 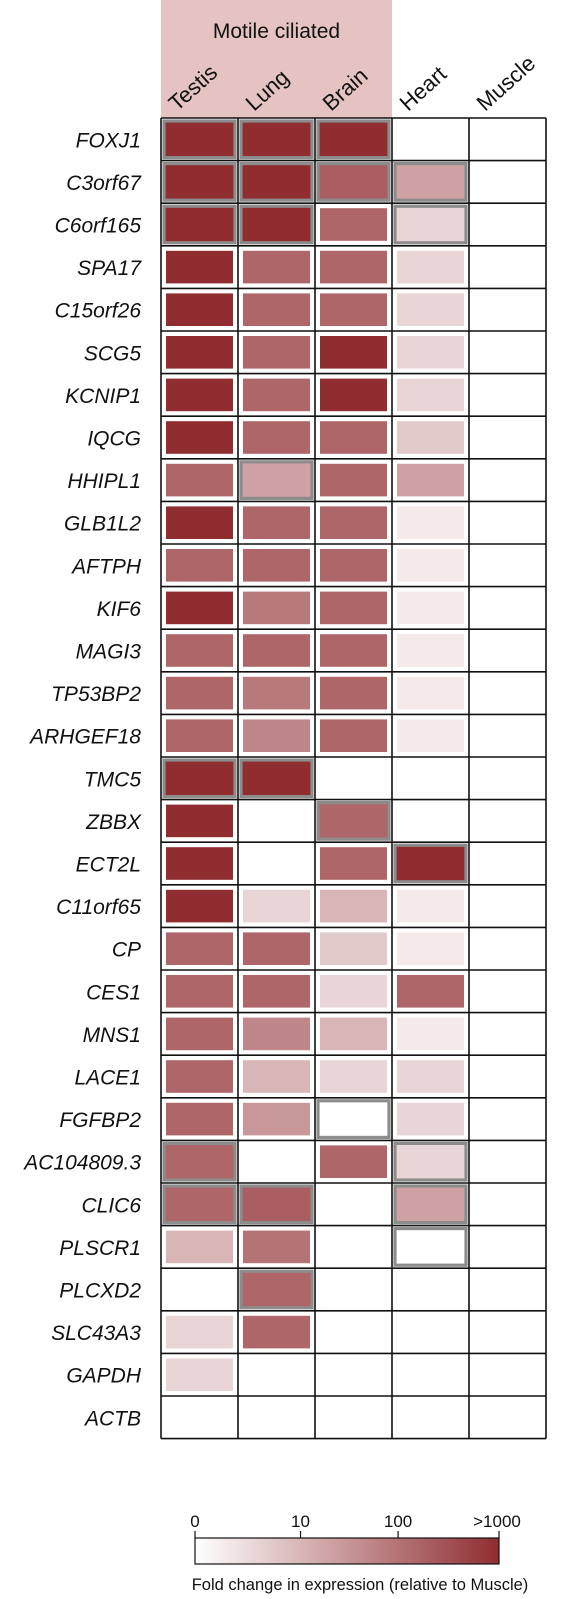 I want to click on colorbar-tick-label: 100, so click(x=398, y=1521).